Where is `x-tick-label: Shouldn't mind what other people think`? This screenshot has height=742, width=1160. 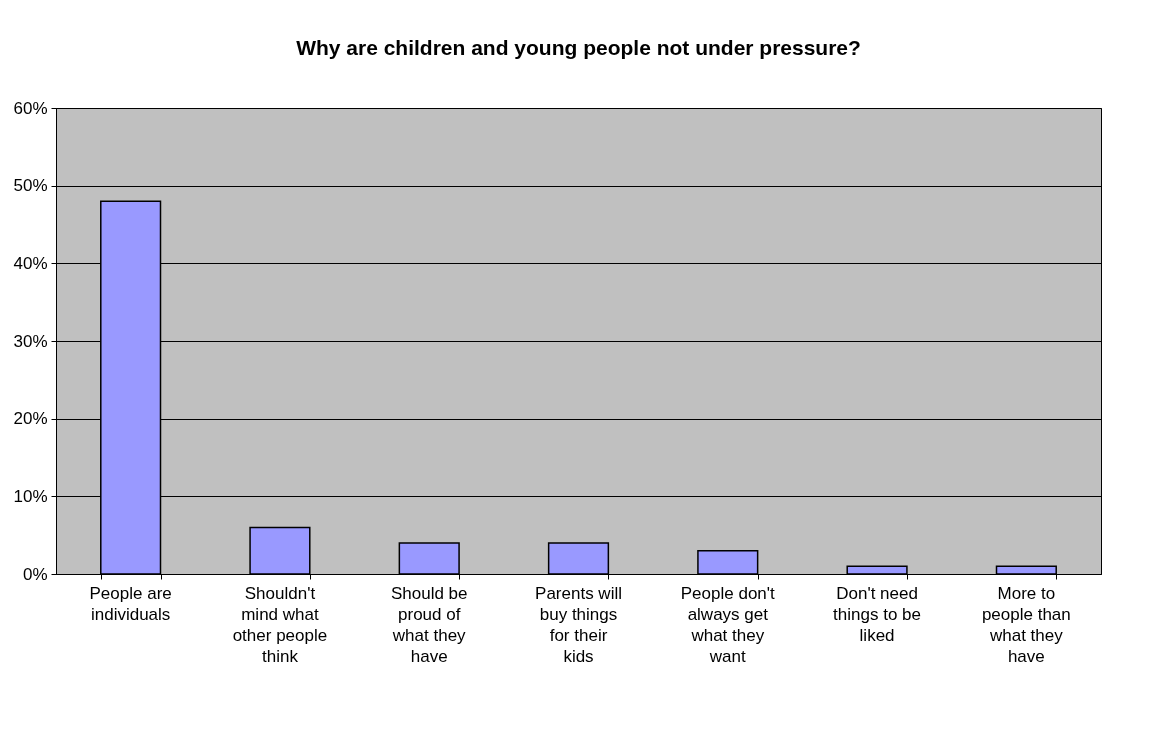
x-tick-label: Shouldn't mind what other people think is located at coordinates (280, 625).